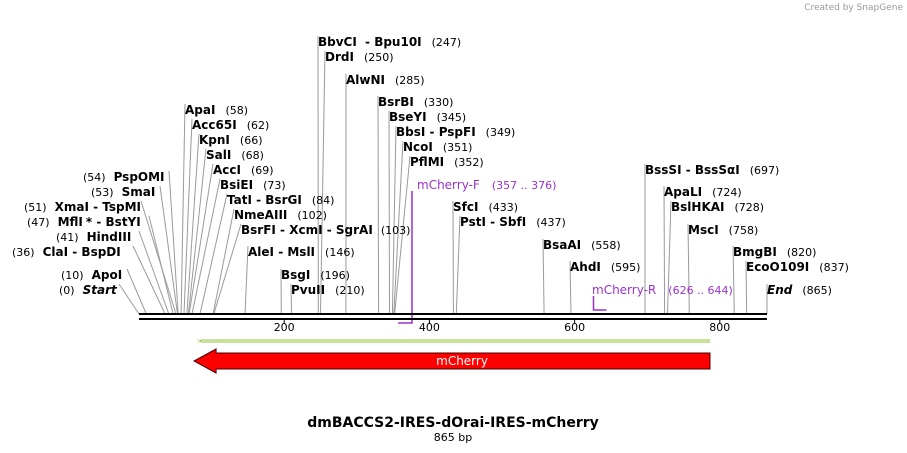 This screenshot has width=907, height=453. What do you see at coordinates (301, 252) in the screenshot?
I see `site-label-alei: AleI - MslI (146)` at bounding box center [301, 252].